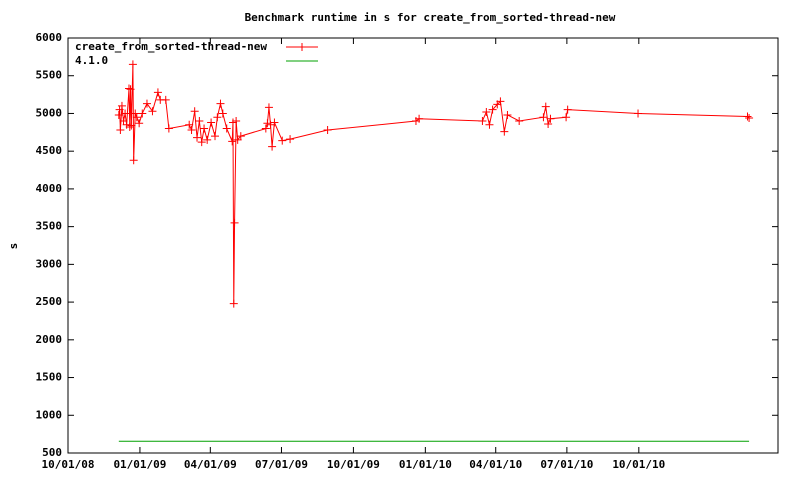 The width and height of the screenshot is (800, 480). Describe the element at coordinates (49, 377) in the screenshot. I see `y-tick-label: 1500` at that location.